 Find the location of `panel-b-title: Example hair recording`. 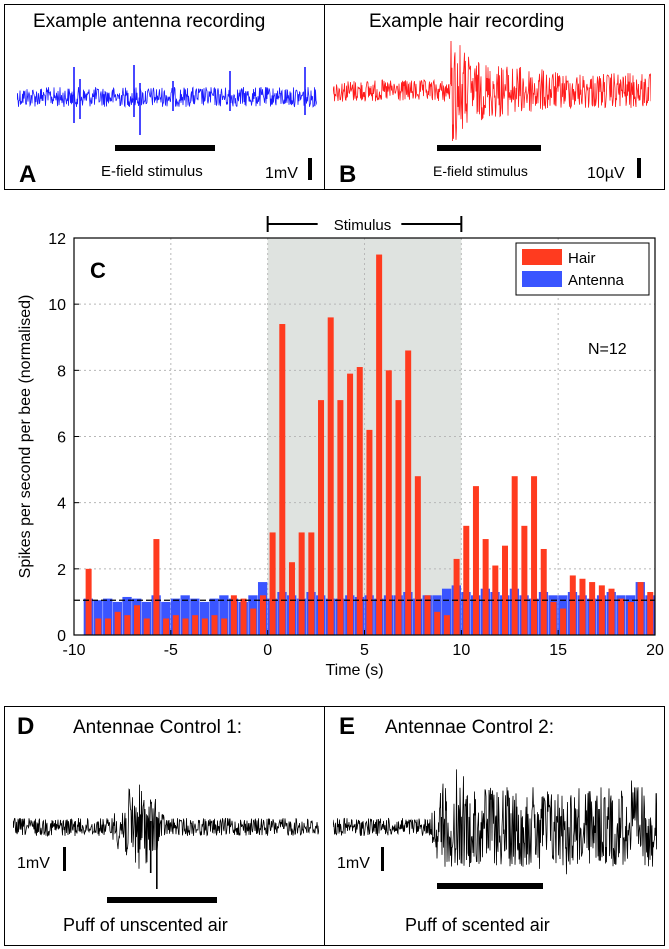

panel-b-title: Example hair recording is located at coordinates (467, 21).